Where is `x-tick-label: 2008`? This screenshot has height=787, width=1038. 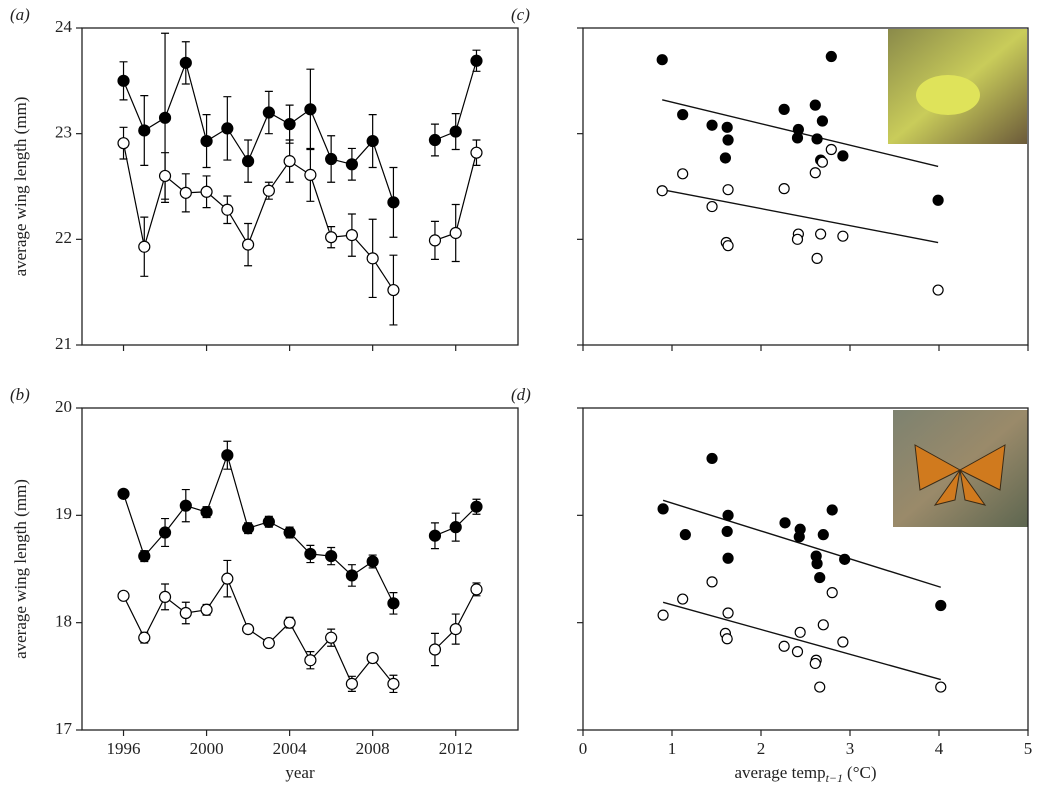 x-tick-label: 2008 is located at coordinates (373, 748).